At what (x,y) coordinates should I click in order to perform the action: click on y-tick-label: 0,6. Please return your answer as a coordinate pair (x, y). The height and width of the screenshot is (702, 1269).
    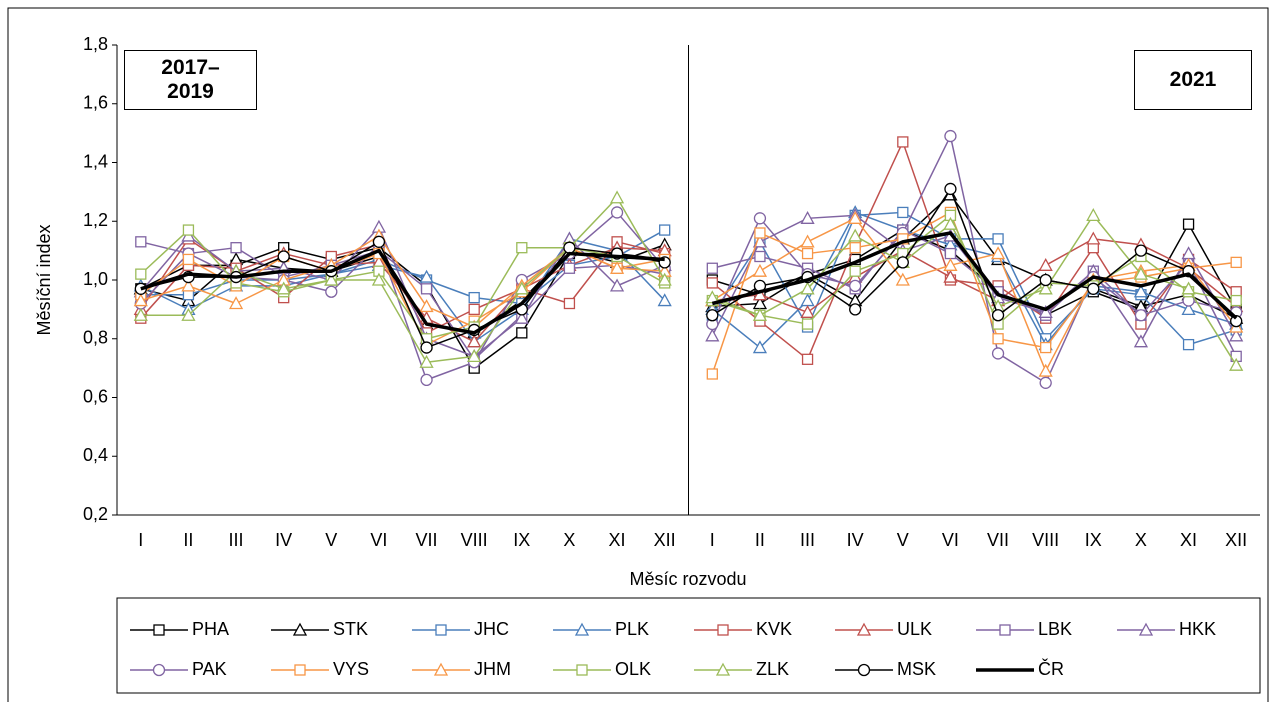
    Looking at the image, I should click on (95, 396).